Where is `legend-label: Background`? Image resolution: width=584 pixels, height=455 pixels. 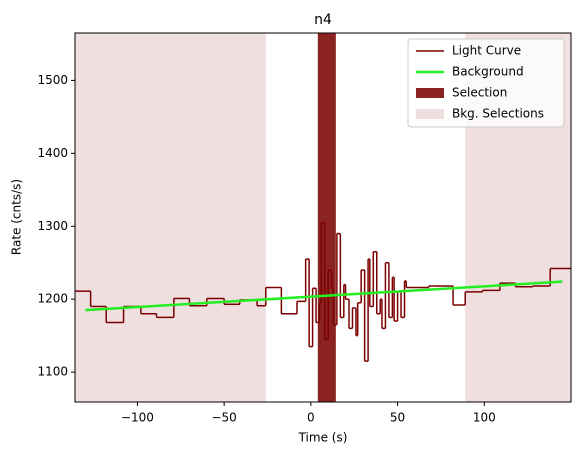 legend-label: Background is located at coordinates (488, 72).